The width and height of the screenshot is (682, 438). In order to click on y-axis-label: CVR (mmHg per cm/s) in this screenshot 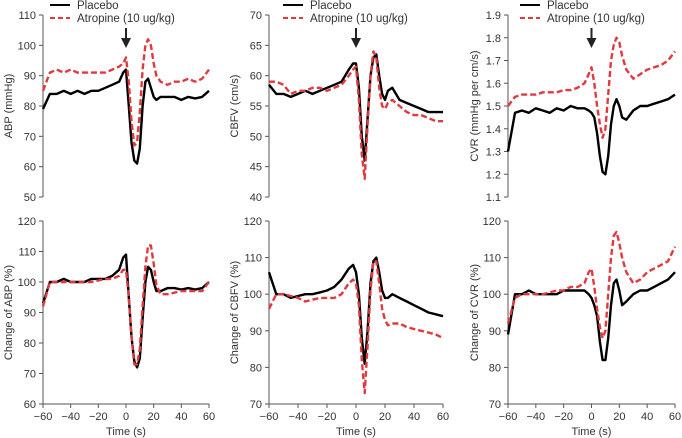, I will do `click(475, 105)`.